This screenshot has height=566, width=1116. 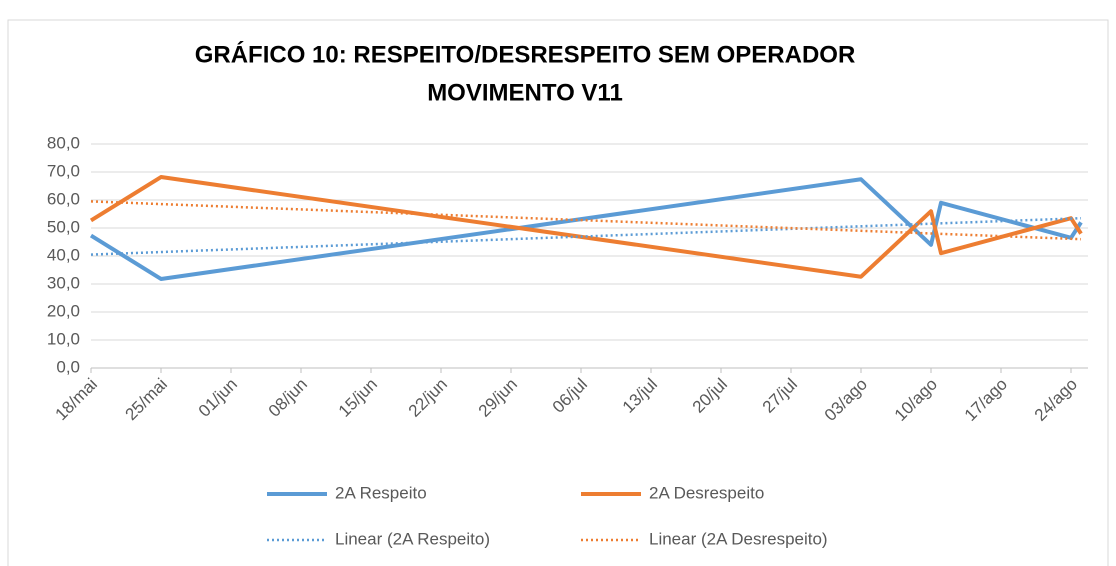 I want to click on y-tick-label: 40,0, so click(x=63, y=254).